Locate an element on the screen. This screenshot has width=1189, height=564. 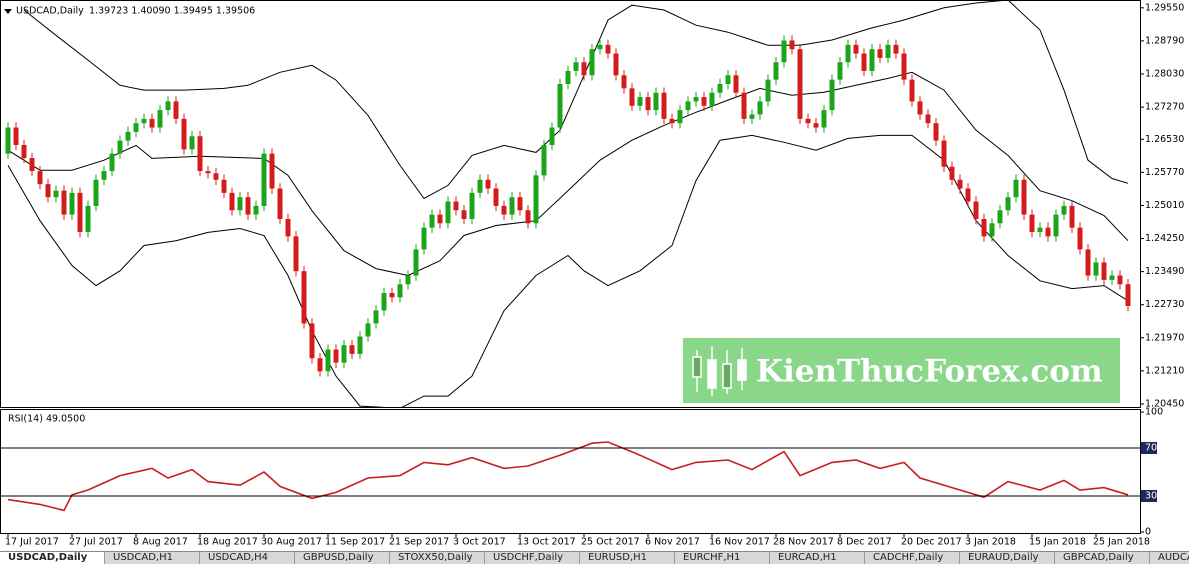
chart-tab: USDCHF,Daily is located at coordinates (532, 558).